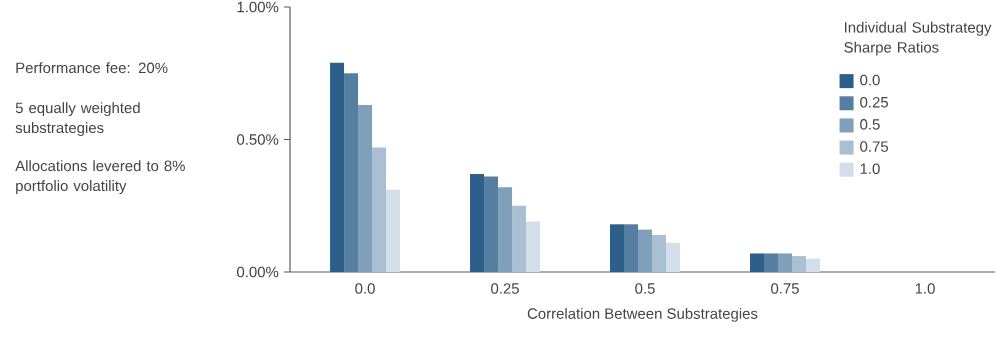 The height and width of the screenshot is (342, 1005). I want to click on x-tick-label: 0.25, so click(505, 288).